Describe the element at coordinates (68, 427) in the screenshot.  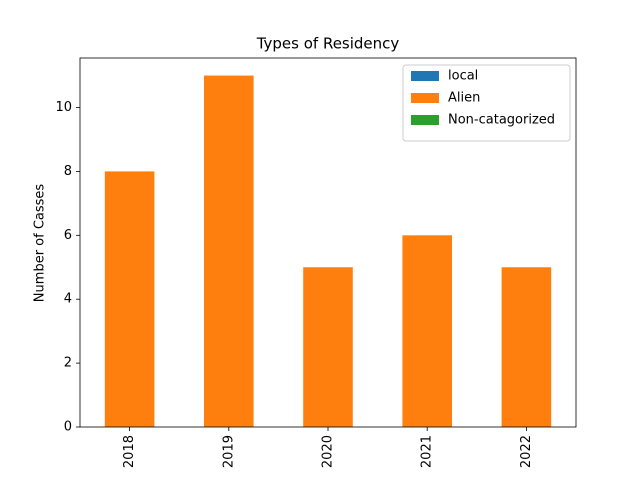
I see `y-tick-label: 0` at that location.